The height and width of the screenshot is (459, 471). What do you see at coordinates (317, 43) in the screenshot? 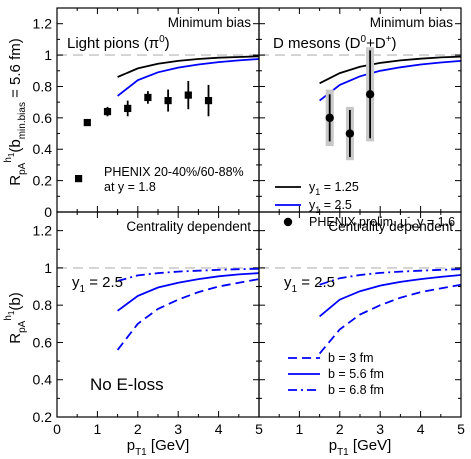
I see `d-mesons-label-part: D mesons (D` at bounding box center [317, 43].